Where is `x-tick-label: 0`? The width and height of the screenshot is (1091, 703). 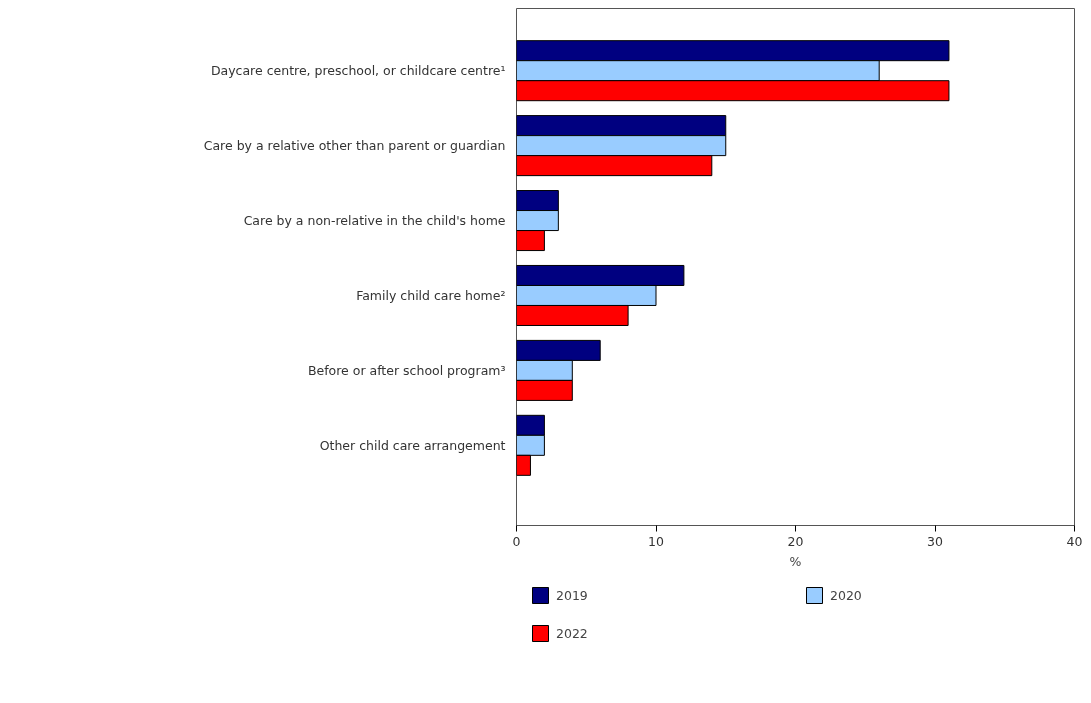
x-tick-label: 0 is located at coordinates (516, 541).